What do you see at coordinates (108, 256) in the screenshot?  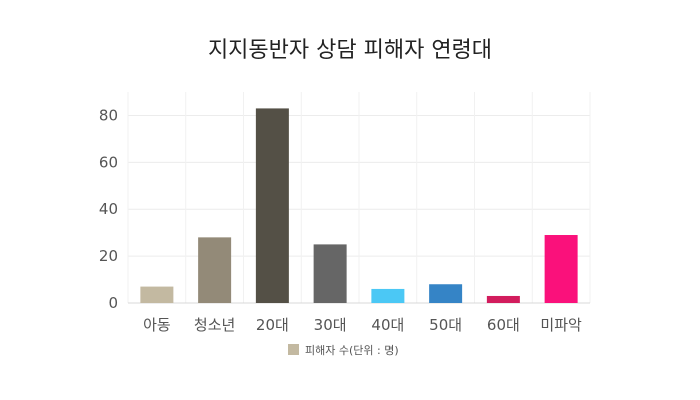 I see `y-tick-label-1: 20` at bounding box center [108, 256].